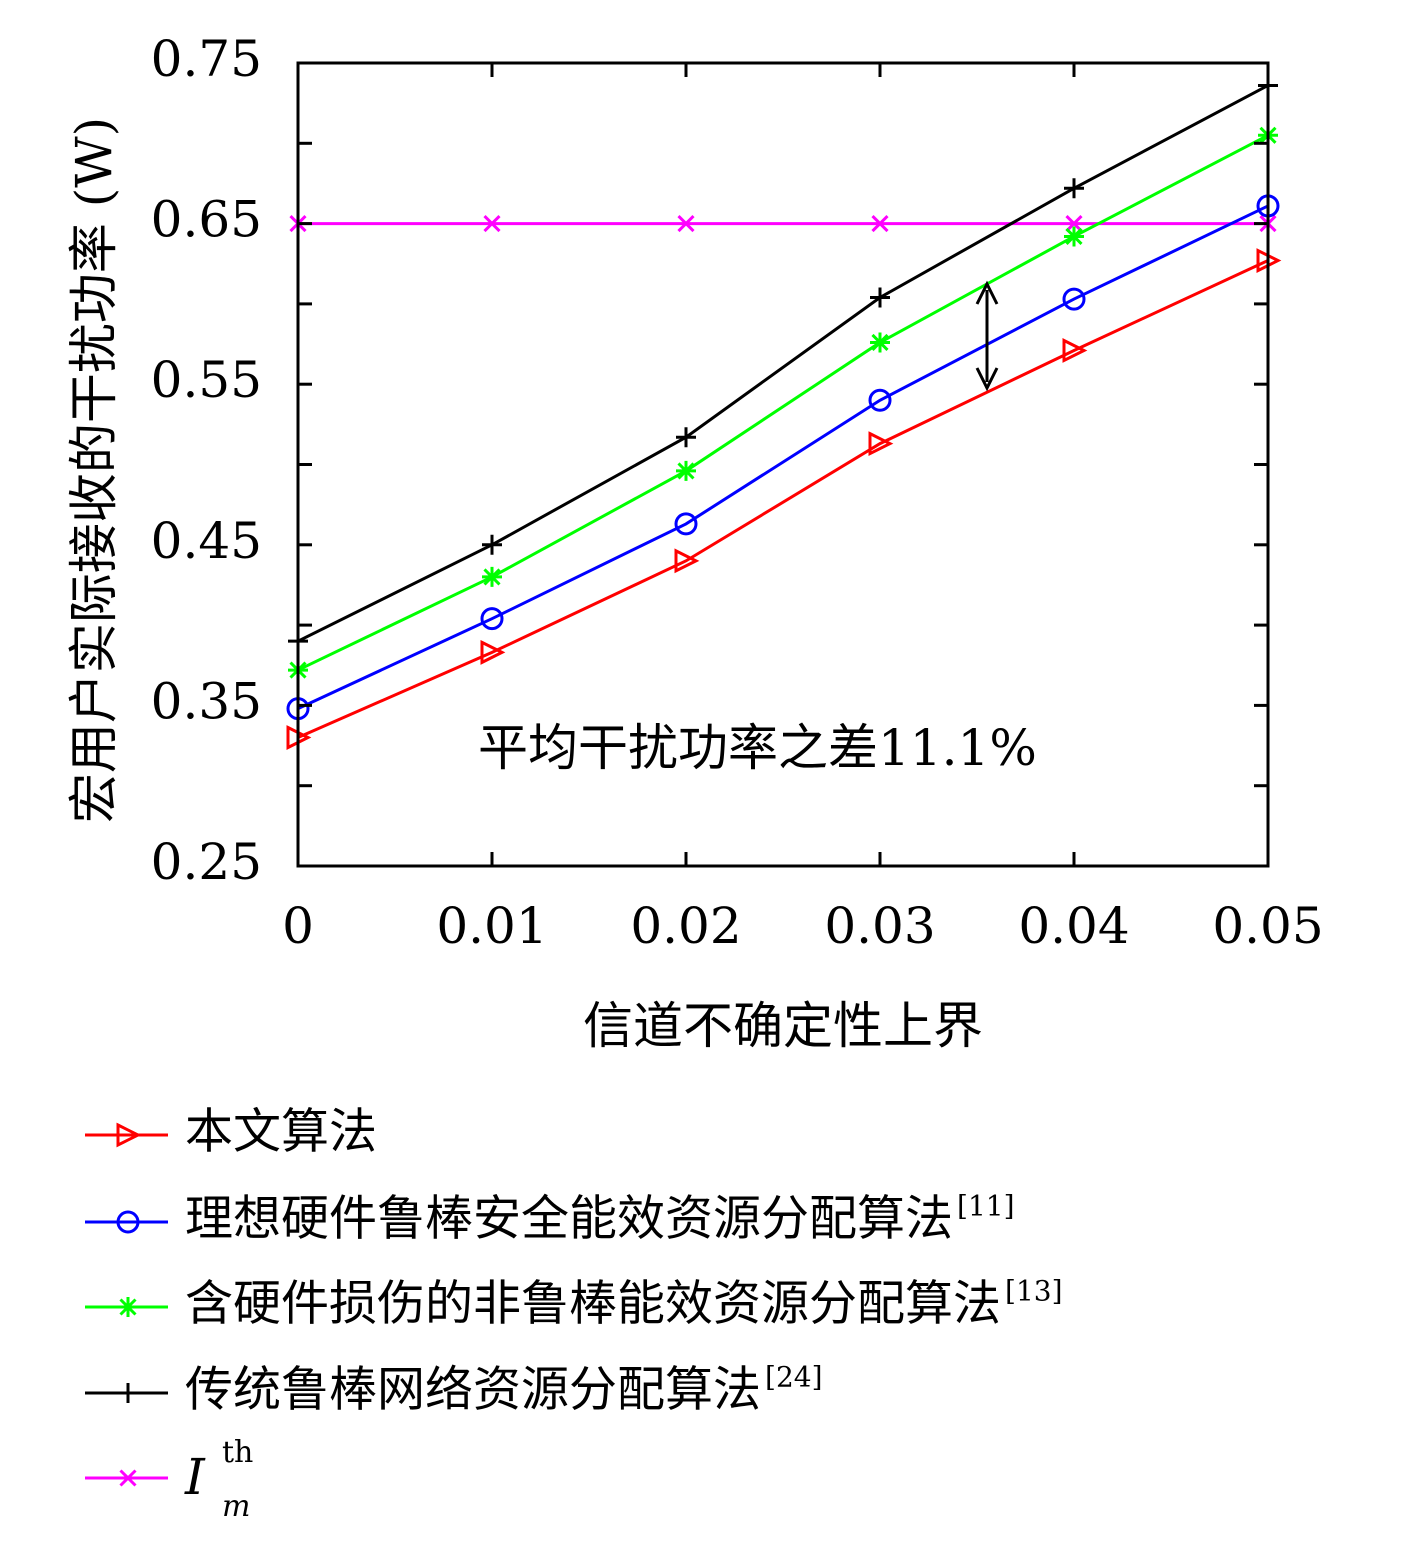  I want to click on y-tick-label: 0.45, so click(206, 541).